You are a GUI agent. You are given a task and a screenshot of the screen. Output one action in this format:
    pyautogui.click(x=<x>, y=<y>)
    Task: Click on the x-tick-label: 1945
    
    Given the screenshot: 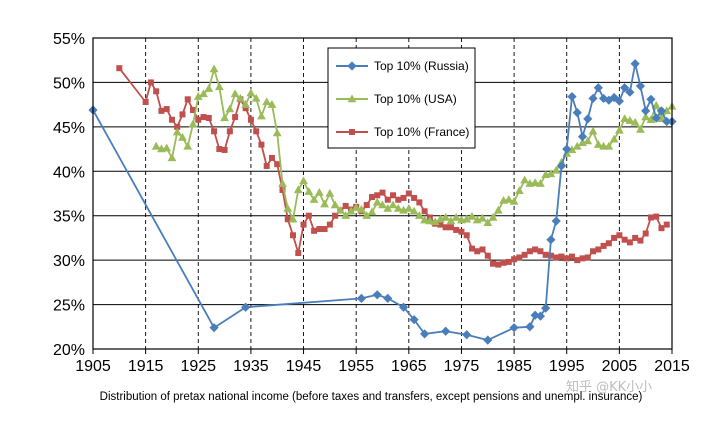 What is the action you would take?
    pyautogui.click(x=304, y=366)
    